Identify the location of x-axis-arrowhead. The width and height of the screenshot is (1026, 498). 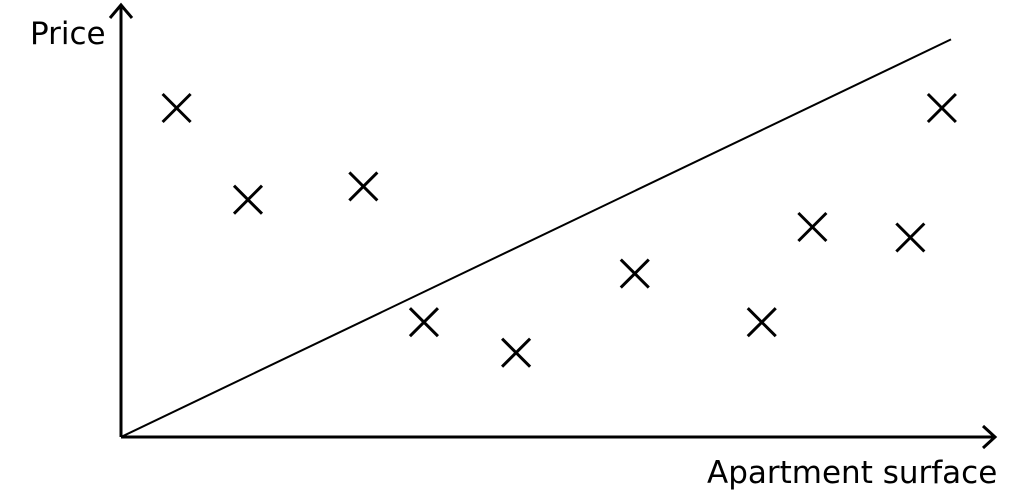
(989, 437).